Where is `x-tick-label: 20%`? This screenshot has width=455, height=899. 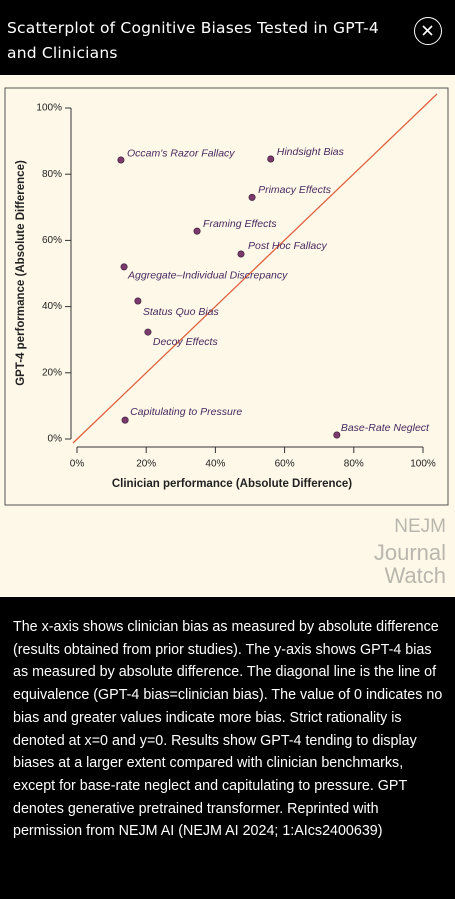
x-tick-label: 20% is located at coordinates (146, 464).